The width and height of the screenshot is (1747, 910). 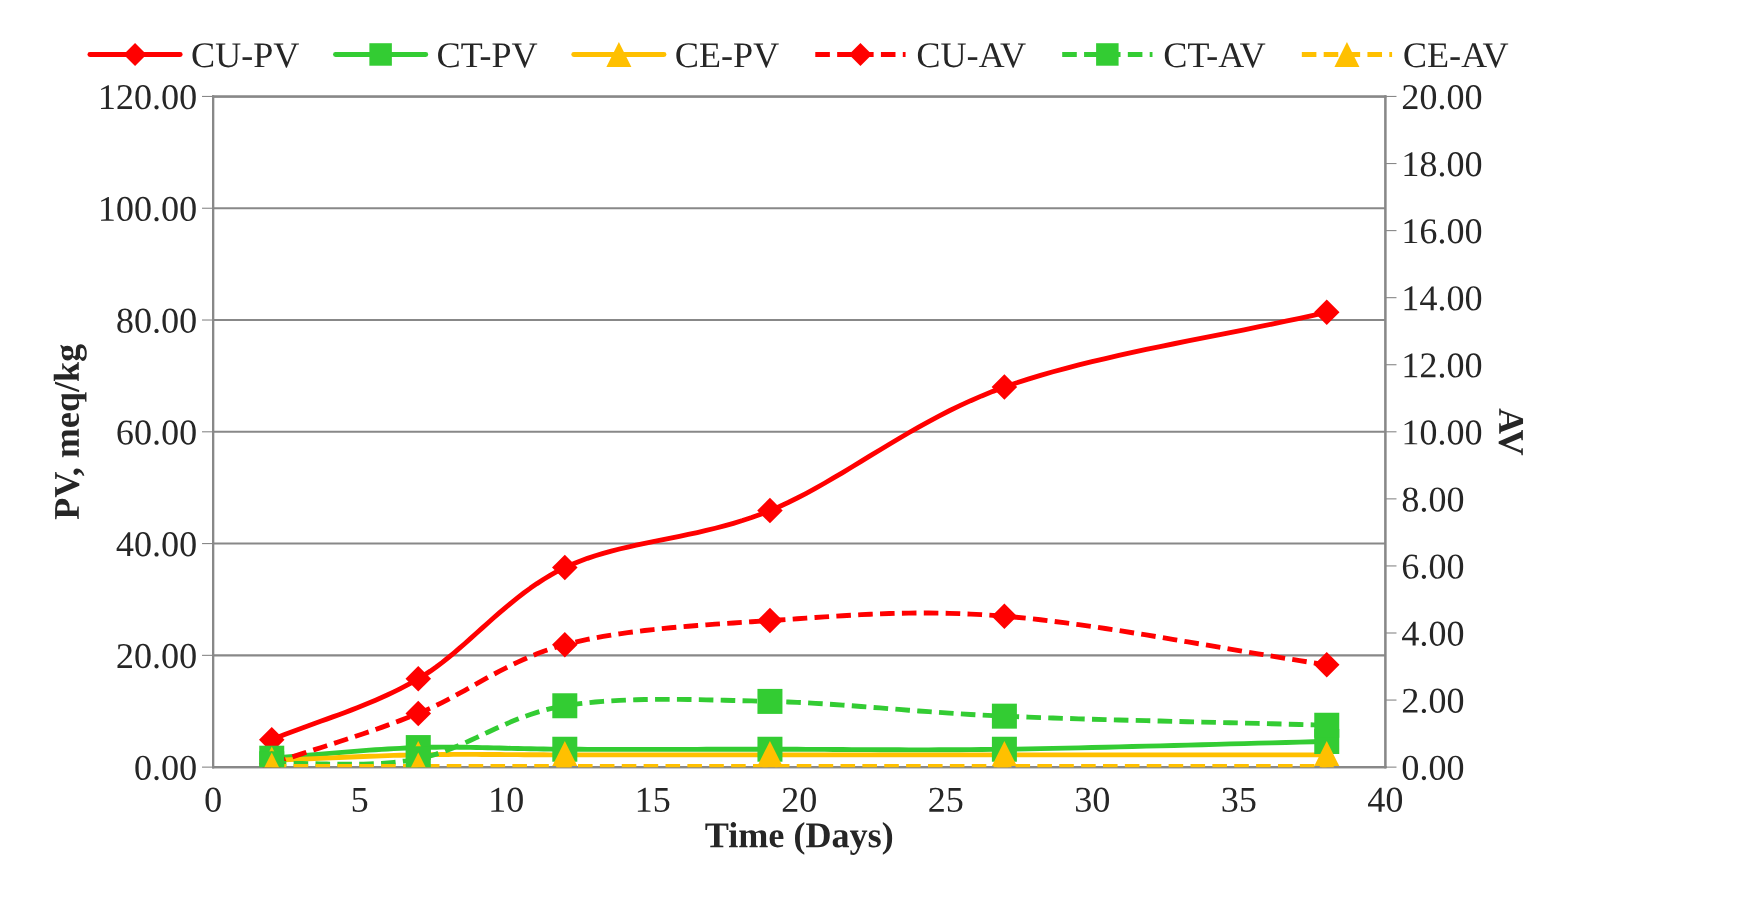 What do you see at coordinates (1385, 799) in the screenshot?
I see `x-tick-label: 40` at bounding box center [1385, 799].